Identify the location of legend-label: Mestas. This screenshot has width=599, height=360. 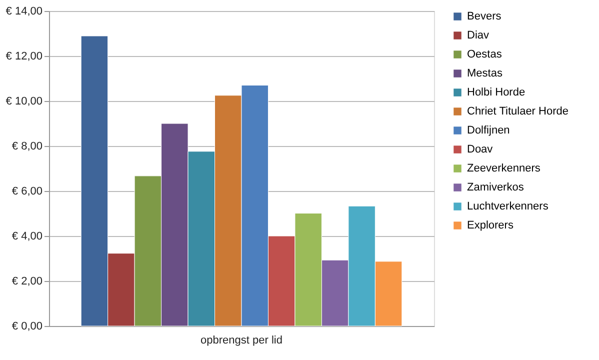
(485, 74).